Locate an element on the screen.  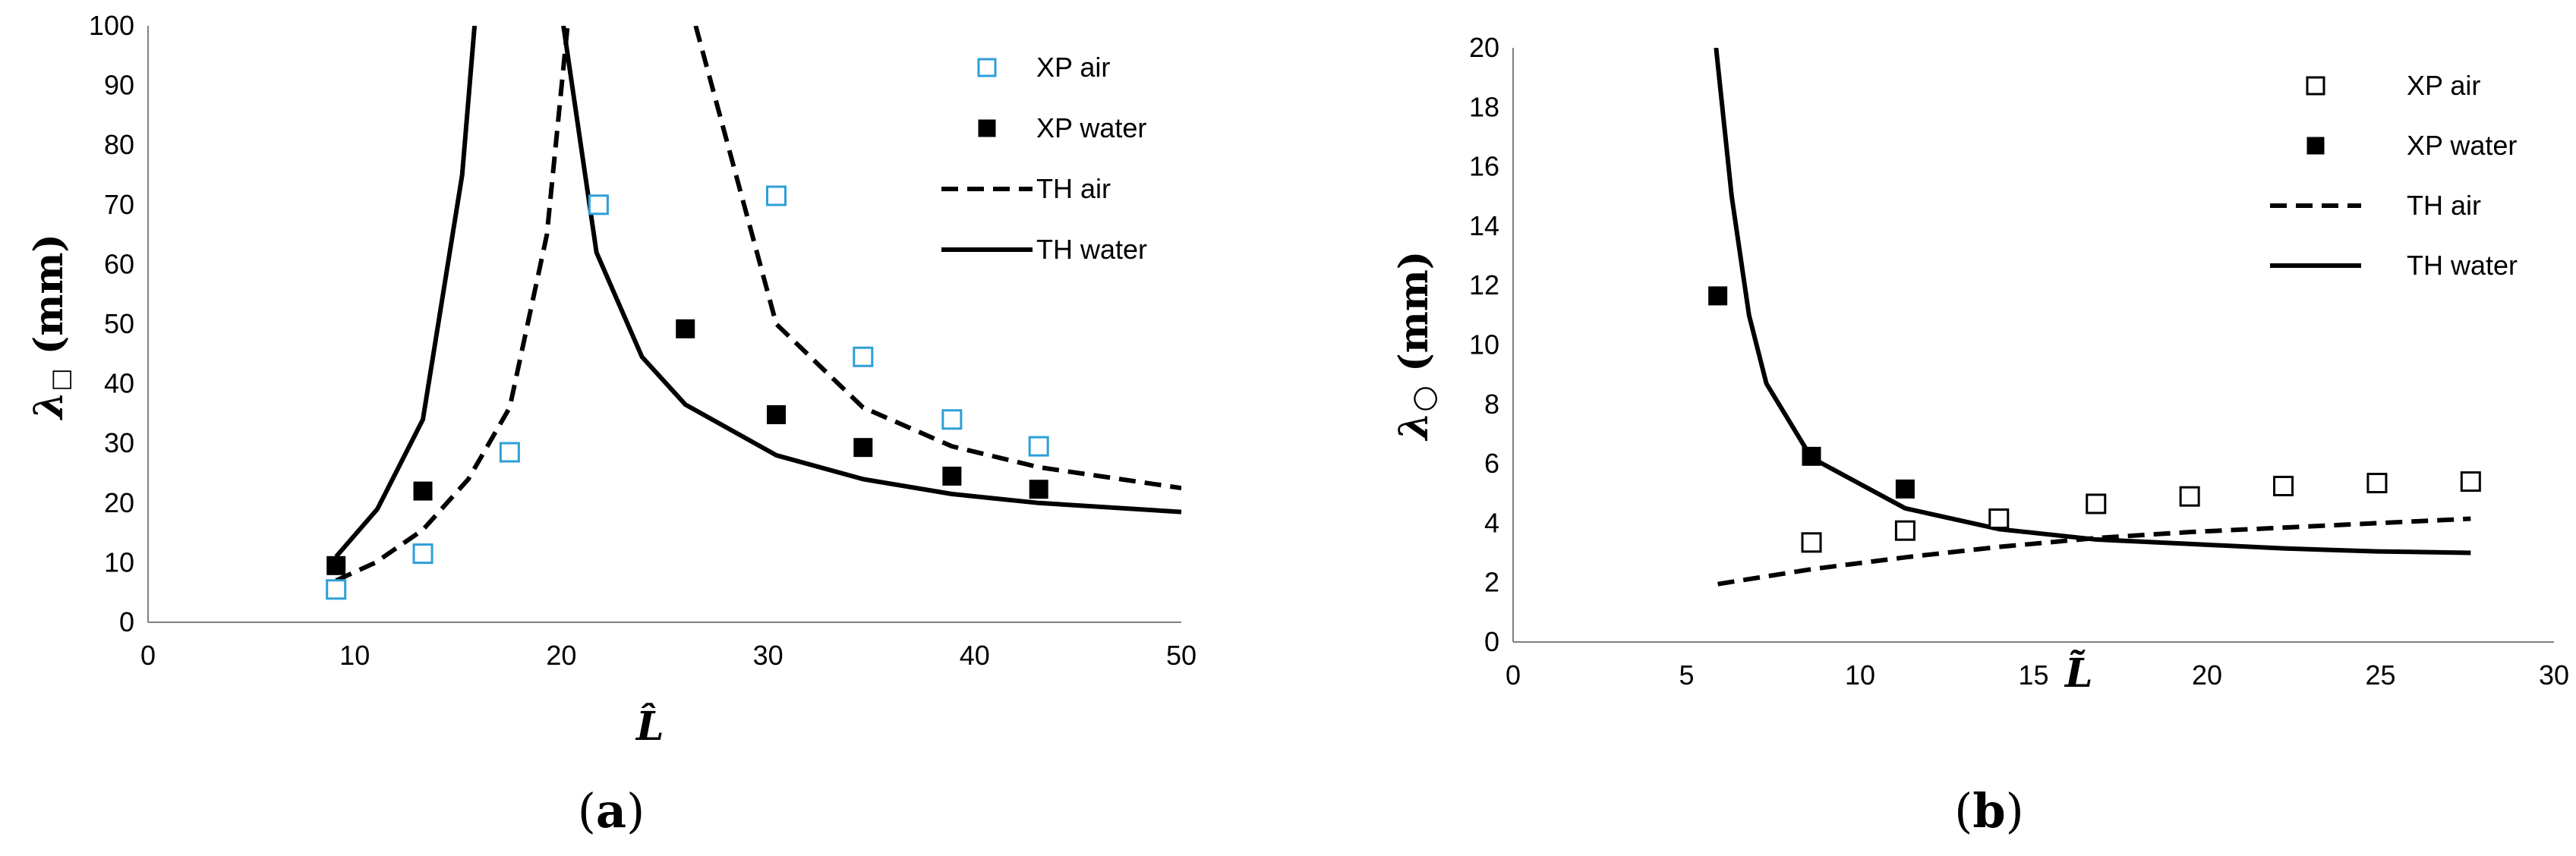
chart-a-y-tick-label: 60 is located at coordinates (119, 263).